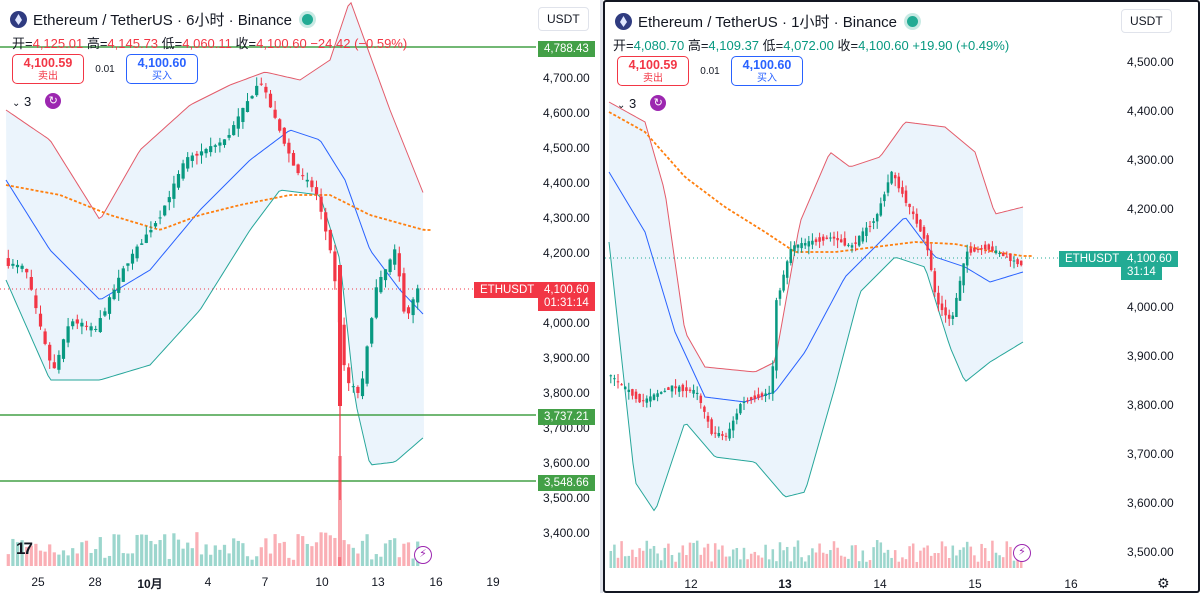  What do you see at coordinates (218, 207) in the screenshot?
I see `moving-average-line` at bounding box center [218, 207].